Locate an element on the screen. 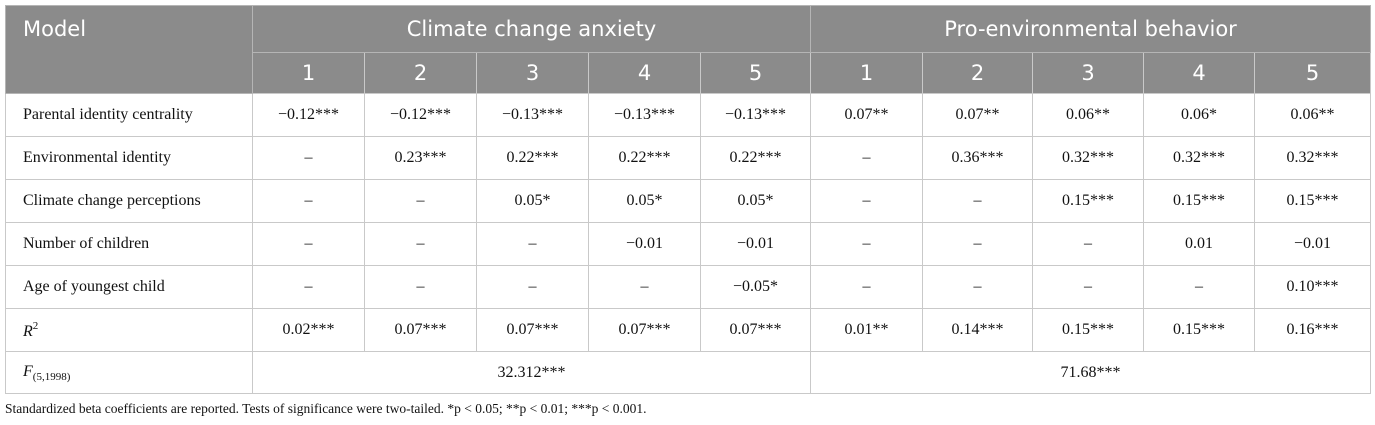 This screenshot has height=425, width=1375. f-statistic-row: F(5,1998) 32.312*** 71.68*** is located at coordinates (688, 372).